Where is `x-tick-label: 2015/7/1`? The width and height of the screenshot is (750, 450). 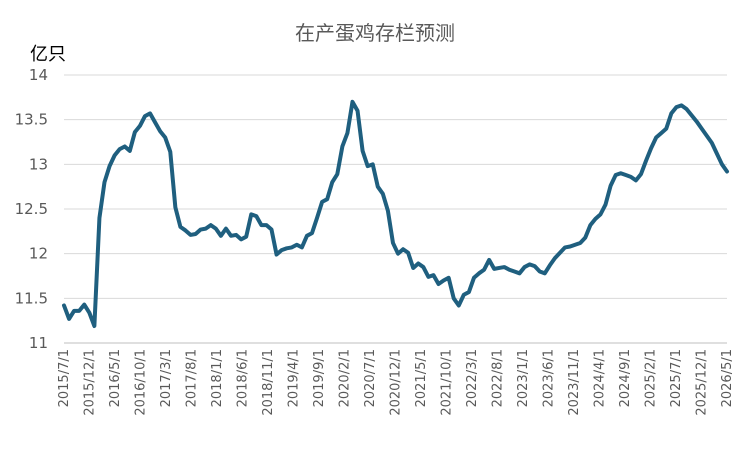
x-tick-label: 2015/7/1 is located at coordinates (64, 378).